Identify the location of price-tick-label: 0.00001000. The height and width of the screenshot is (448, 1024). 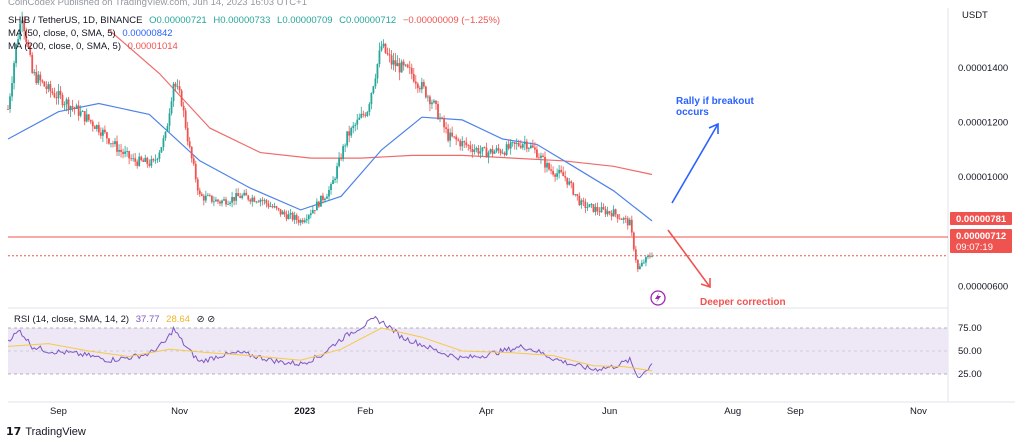
(983, 177).